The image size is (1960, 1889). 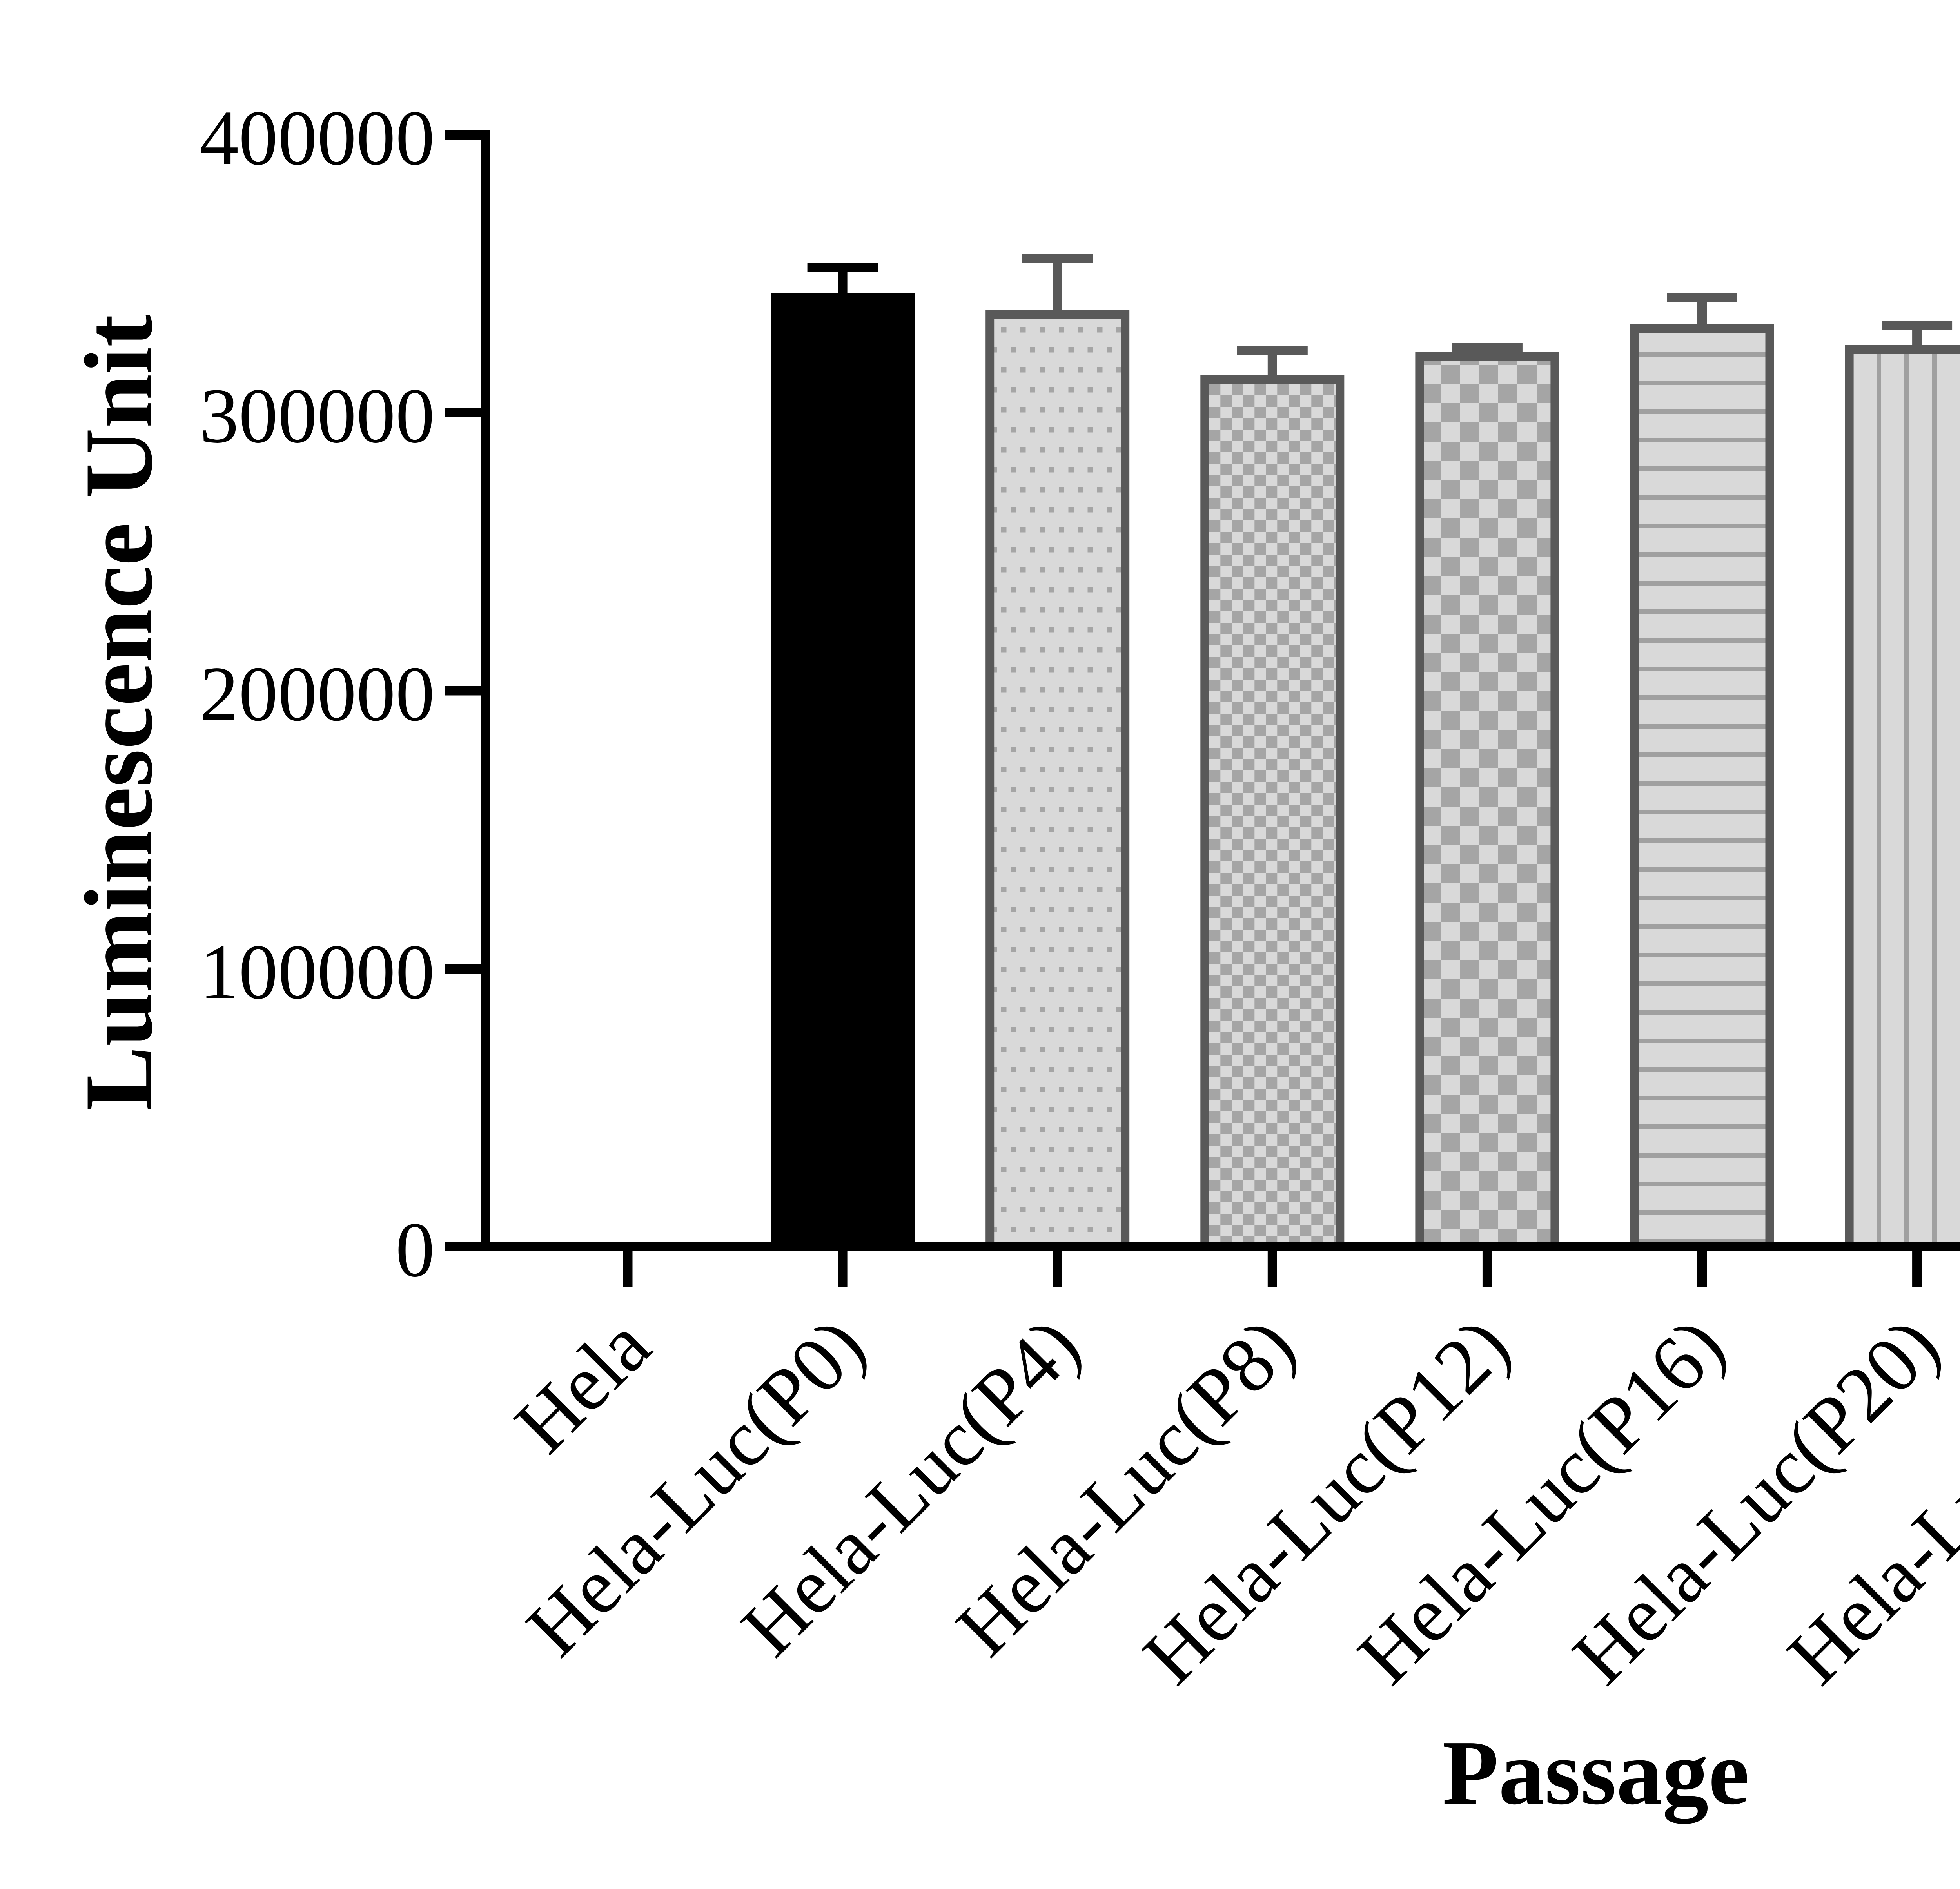 What do you see at coordinates (582, 1385) in the screenshot?
I see `svg-text: Hela` at bounding box center [582, 1385].